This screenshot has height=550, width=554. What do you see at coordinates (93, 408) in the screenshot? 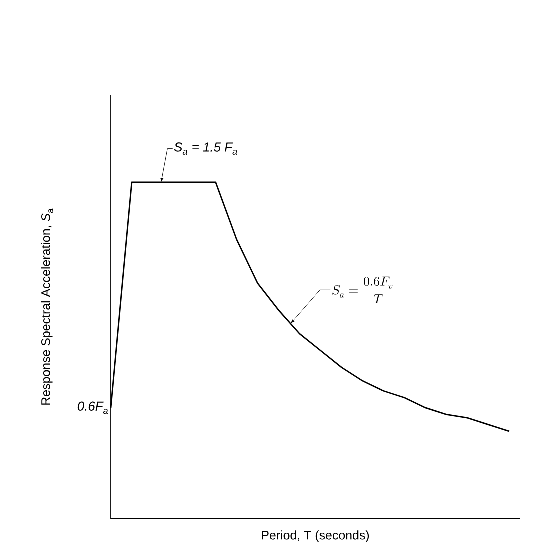
I see `text: 0.6F$_{a}$` at bounding box center [93, 408].